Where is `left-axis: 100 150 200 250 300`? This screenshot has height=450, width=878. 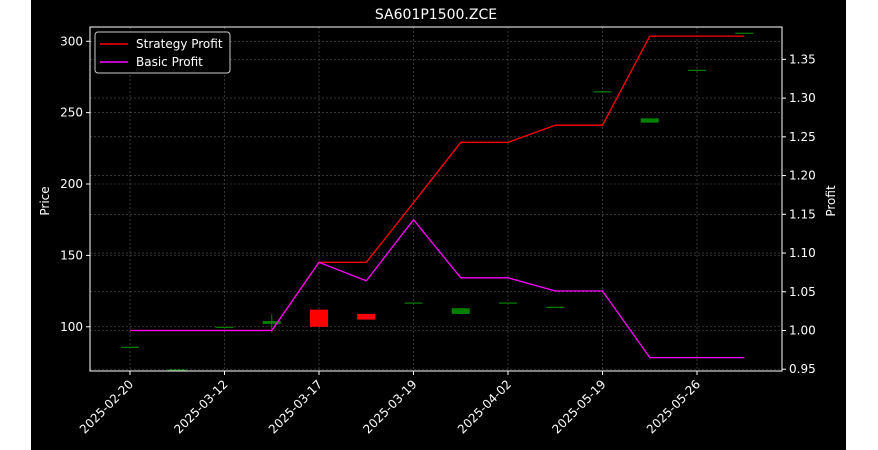 left-axis: 100 150 200 250 300 is located at coordinates (75, 184).